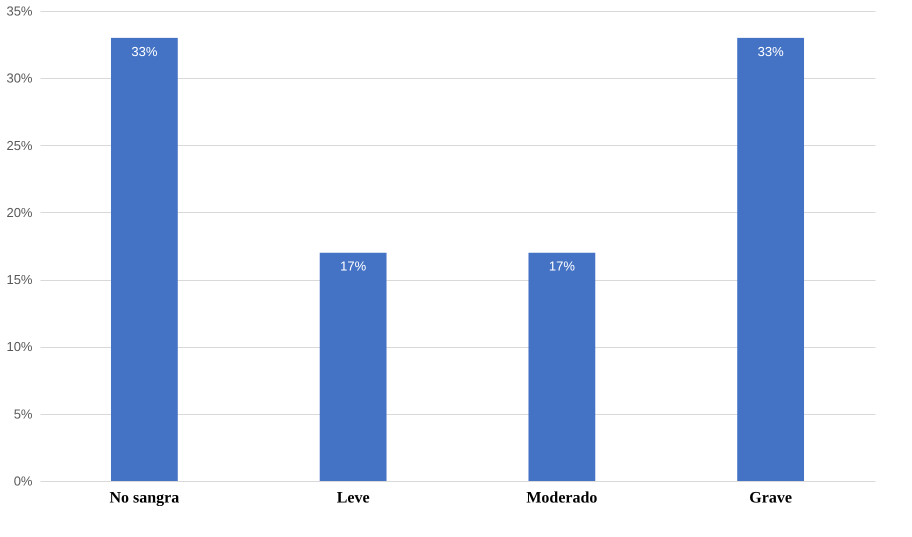 The image size is (912, 537). What do you see at coordinates (19, 346) in the screenshot?
I see `y-tick-label: 10%` at bounding box center [19, 346].